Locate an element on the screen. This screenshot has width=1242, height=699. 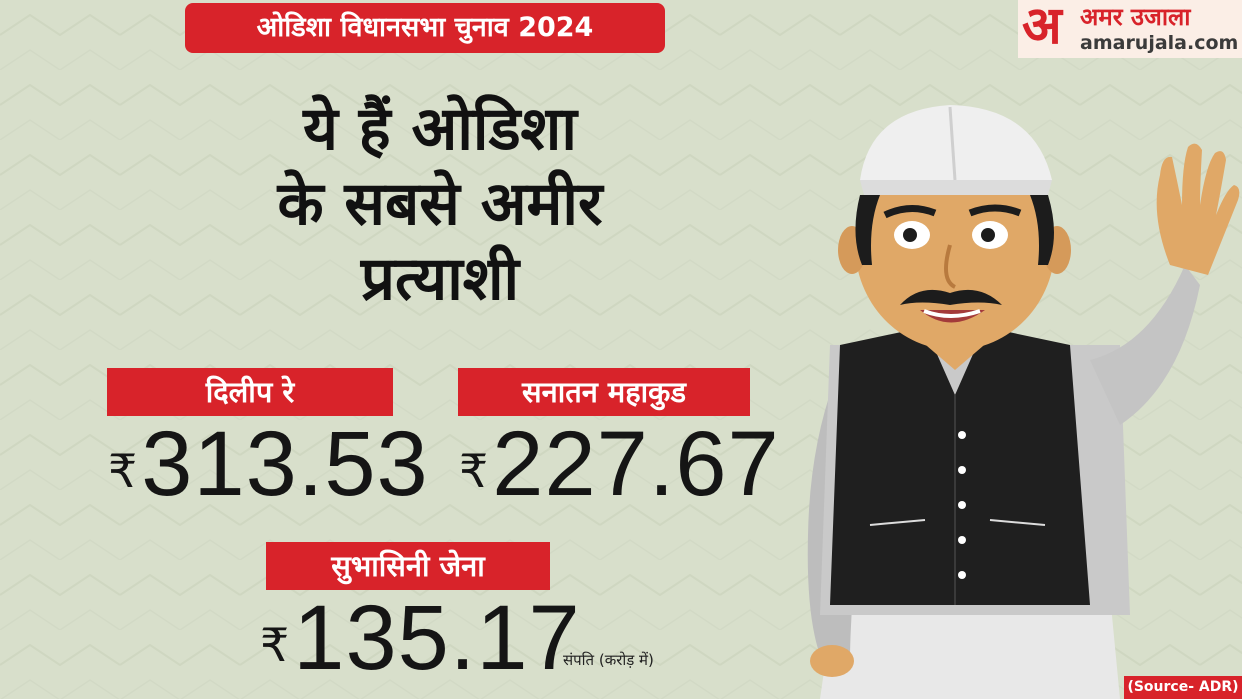
headline-line-3: प्रत्याशी is located at coordinates (440, 279).